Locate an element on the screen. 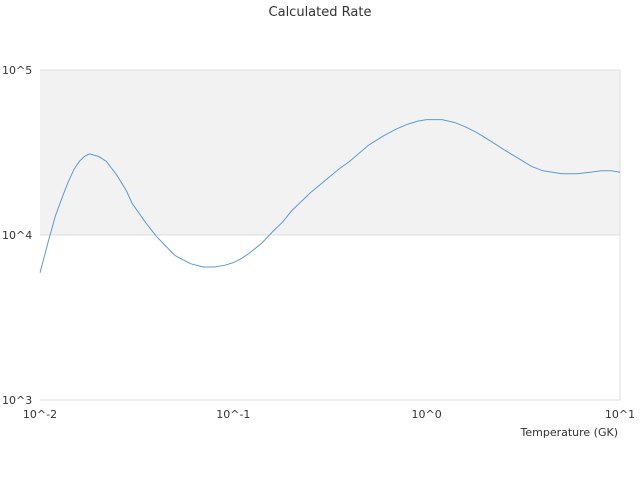  y-tick-labels: 10^3 10^4 10^5 is located at coordinates (17, 235).